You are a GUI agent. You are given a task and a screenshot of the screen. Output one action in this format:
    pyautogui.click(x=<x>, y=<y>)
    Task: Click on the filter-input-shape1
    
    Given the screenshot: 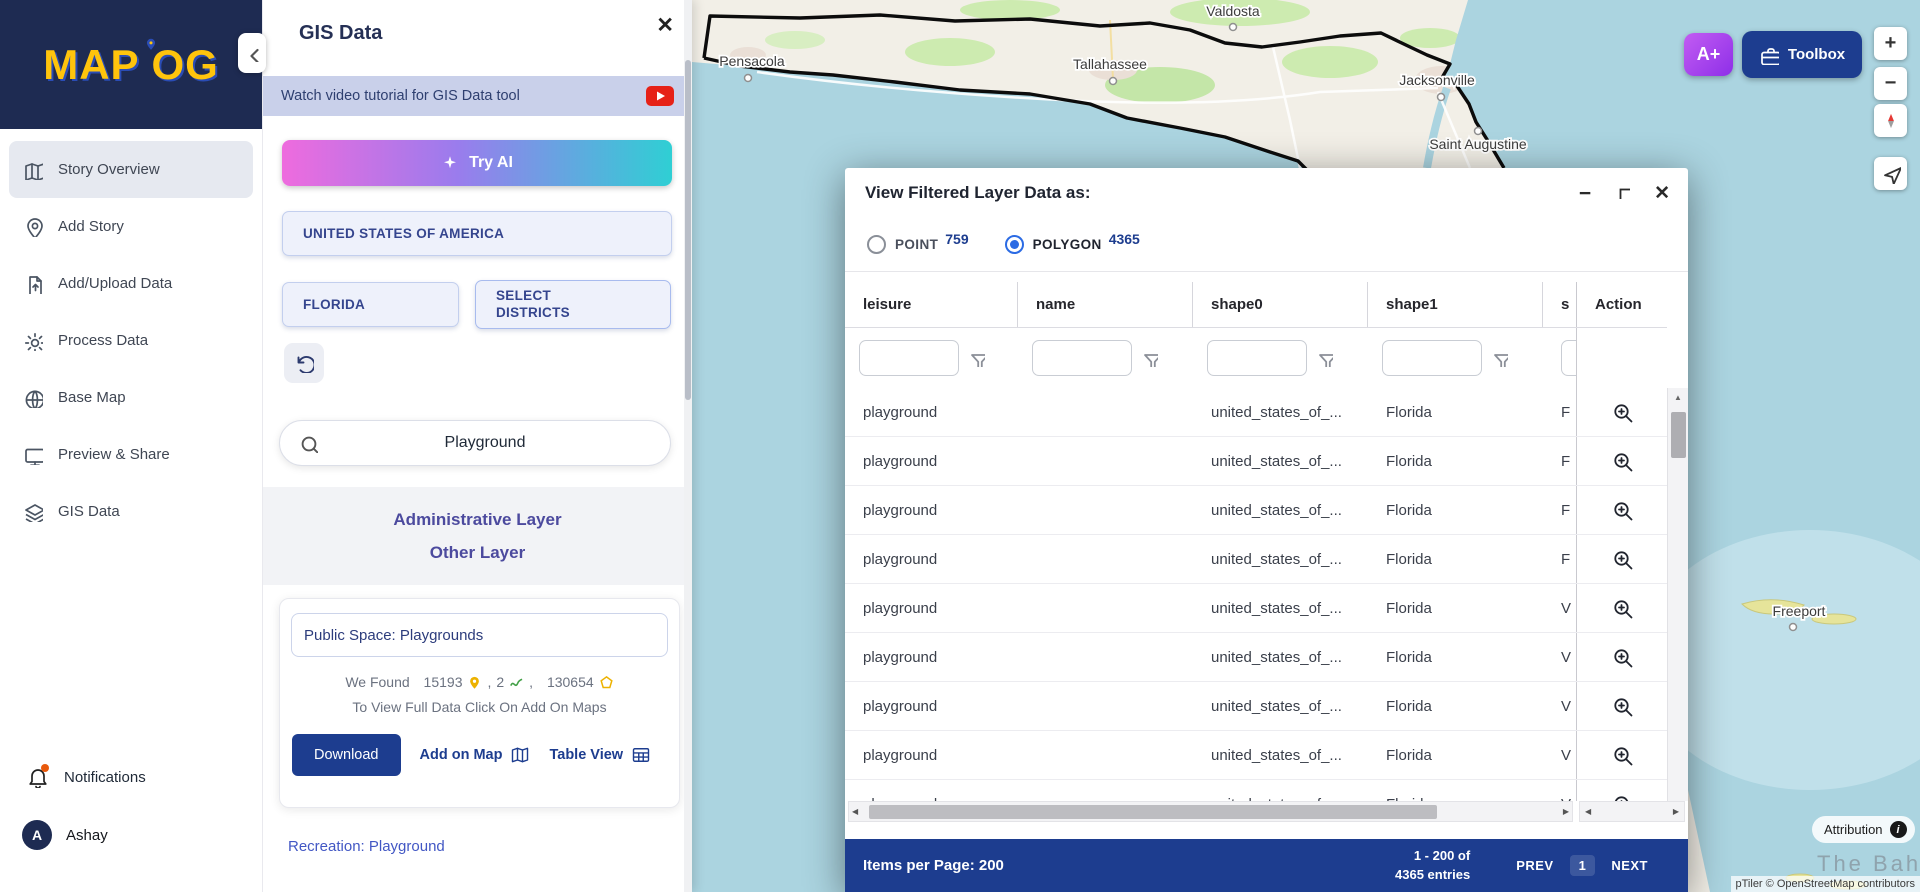 What is the action you would take?
    pyautogui.click(x=1432, y=358)
    